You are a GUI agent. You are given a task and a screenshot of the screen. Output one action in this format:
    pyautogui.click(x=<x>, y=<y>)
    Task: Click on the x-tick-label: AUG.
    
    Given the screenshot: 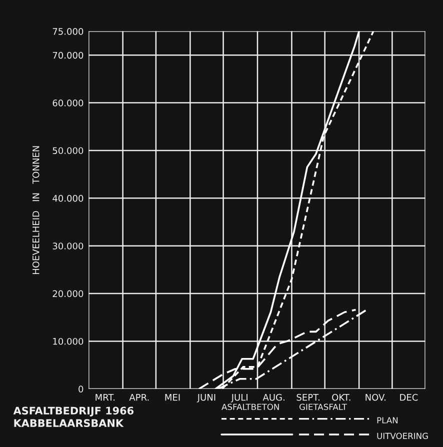 What is the action you would take?
    pyautogui.click(x=273, y=397)
    